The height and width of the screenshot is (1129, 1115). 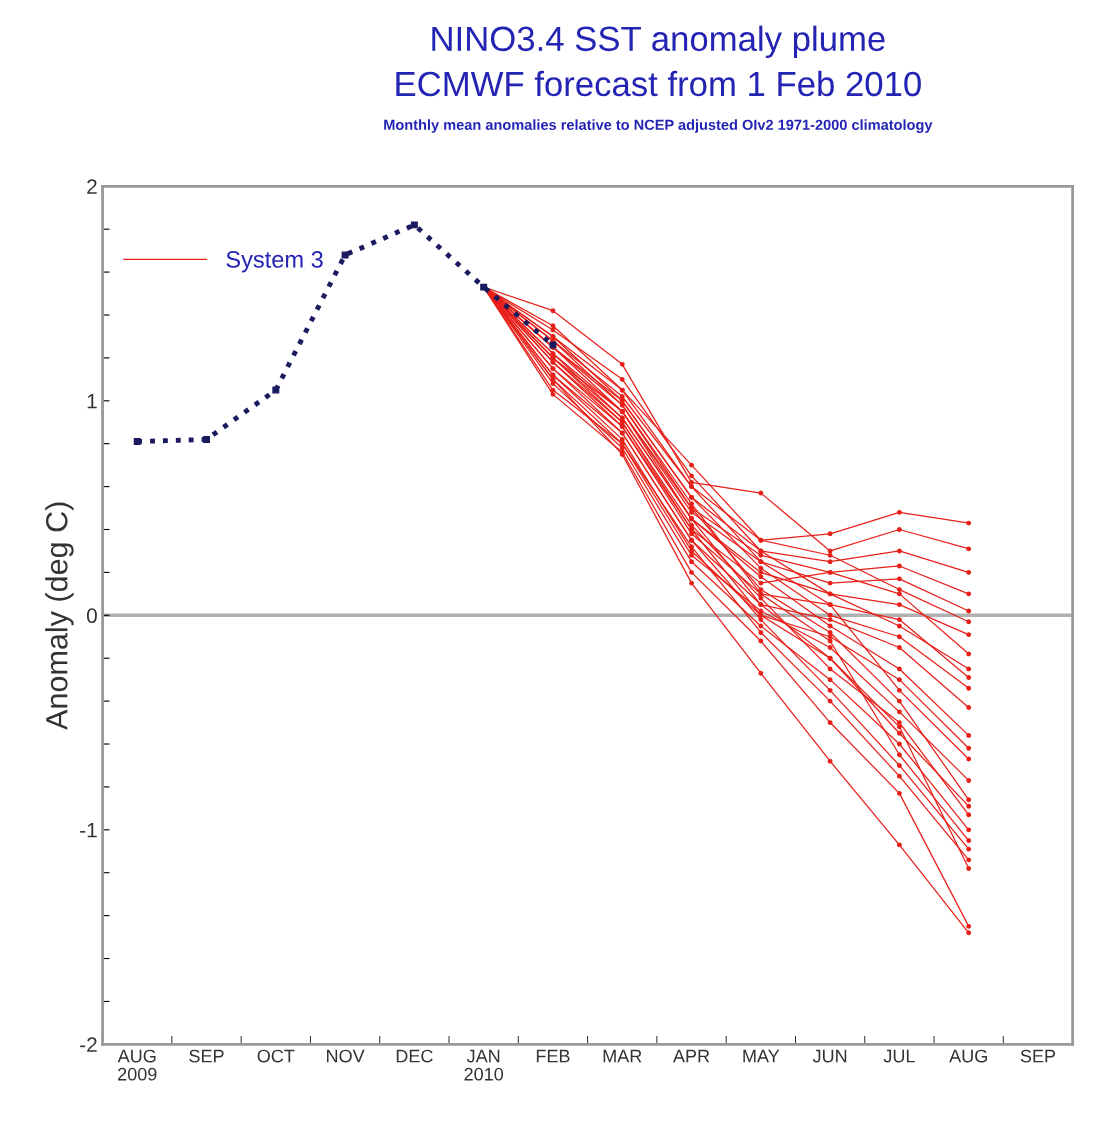 I want to click on x-tick-label: AUG, so click(x=968, y=1056).